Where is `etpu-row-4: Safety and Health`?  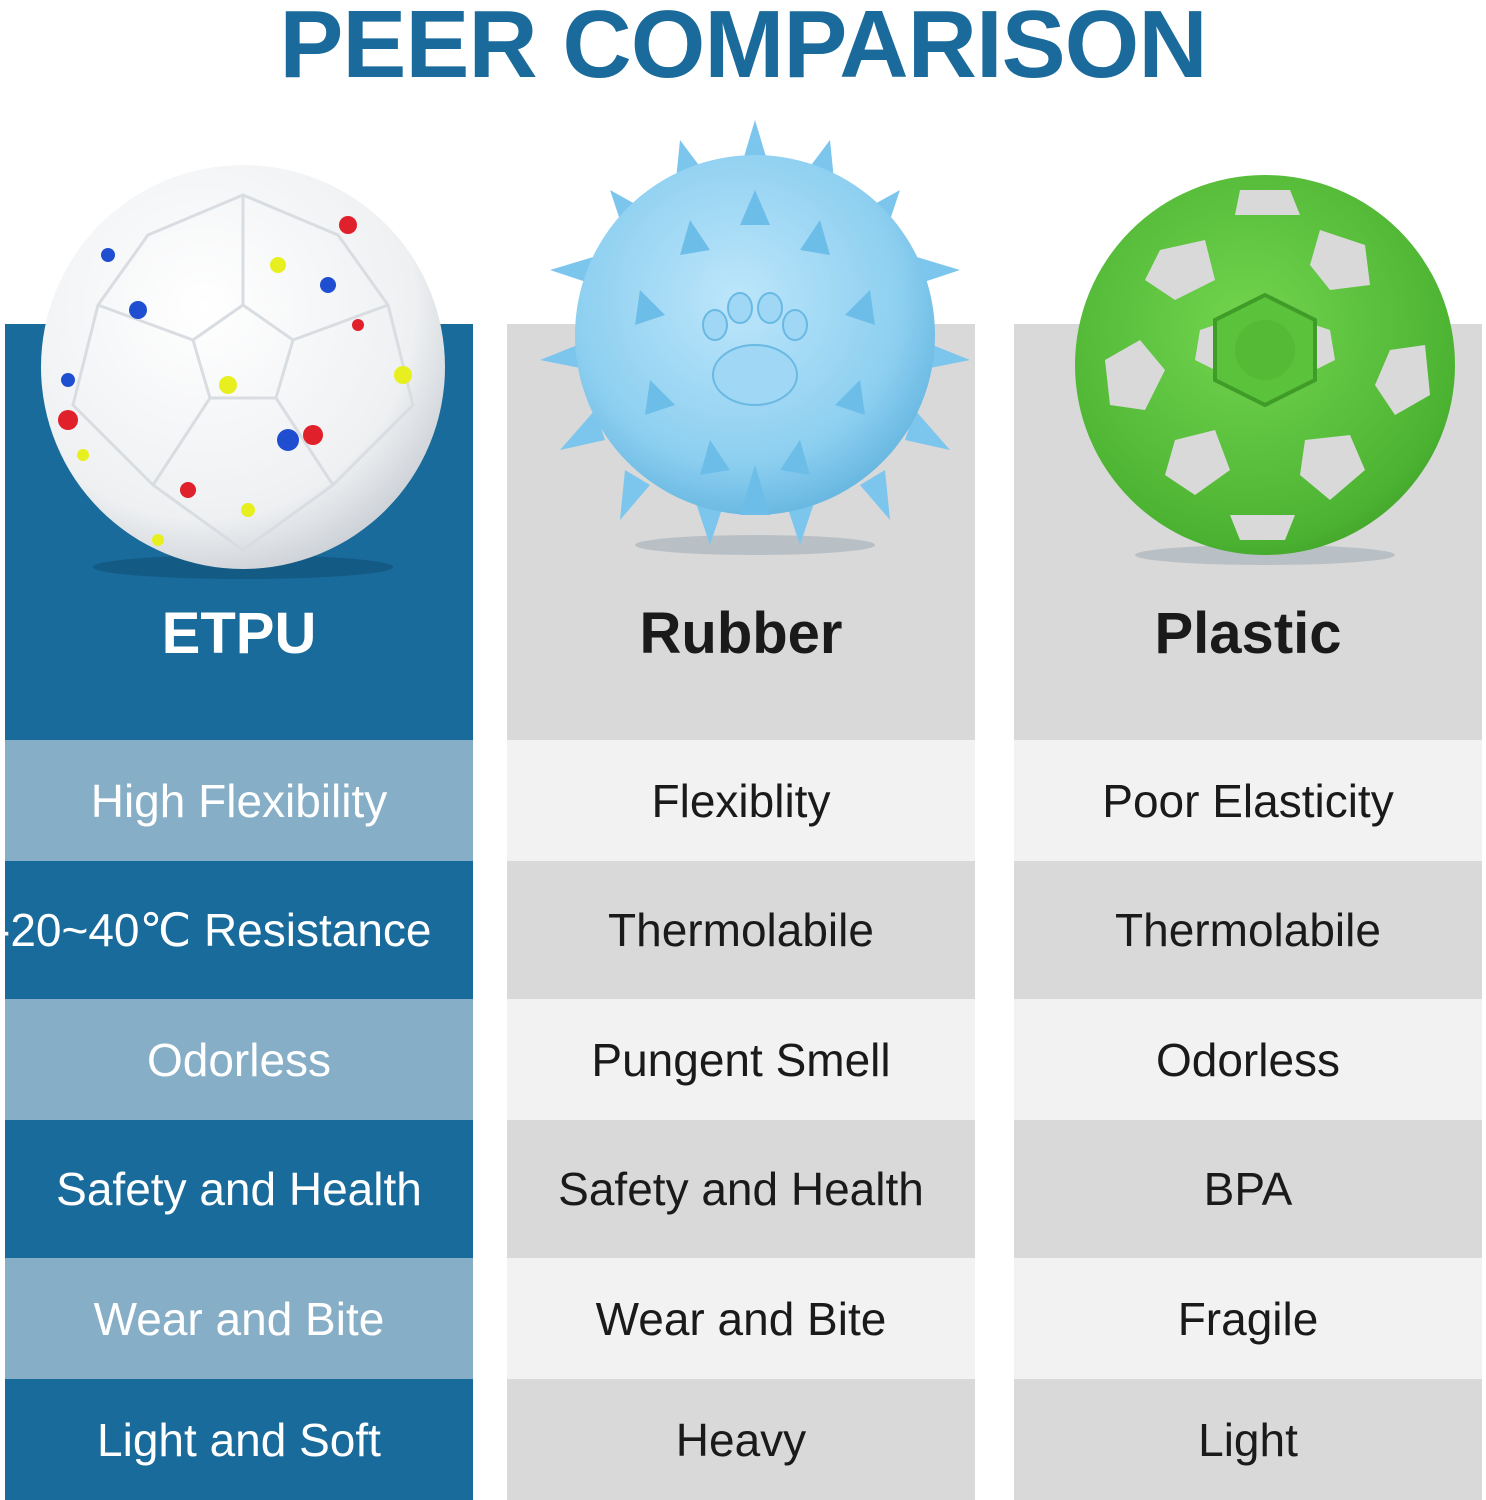
etpu-row-4: Safety and Health is located at coordinates (239, 1189).